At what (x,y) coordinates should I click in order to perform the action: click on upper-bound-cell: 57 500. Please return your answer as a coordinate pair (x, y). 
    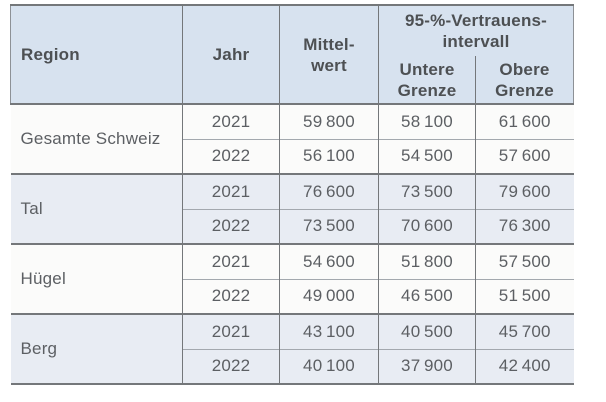
    Looking at the image, I should click on (524, 261).